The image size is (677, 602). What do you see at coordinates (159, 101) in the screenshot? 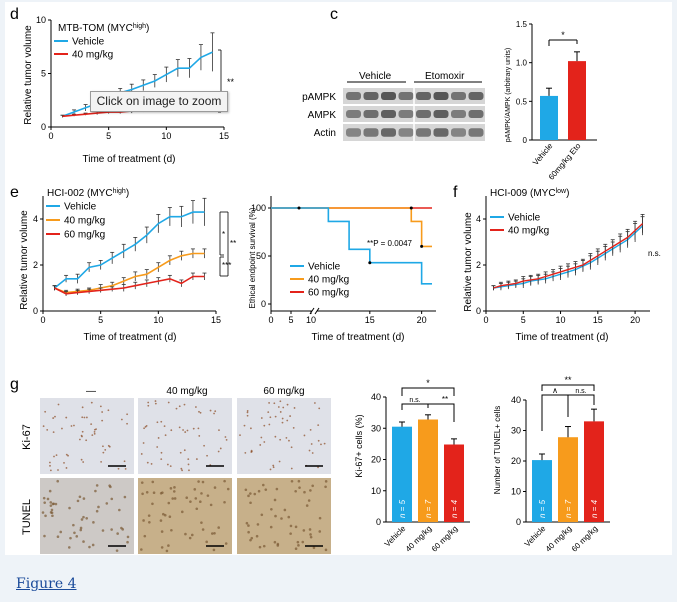
I see `zoom-tooltip: Click on image to zoom` at bounding box center [159, 101].